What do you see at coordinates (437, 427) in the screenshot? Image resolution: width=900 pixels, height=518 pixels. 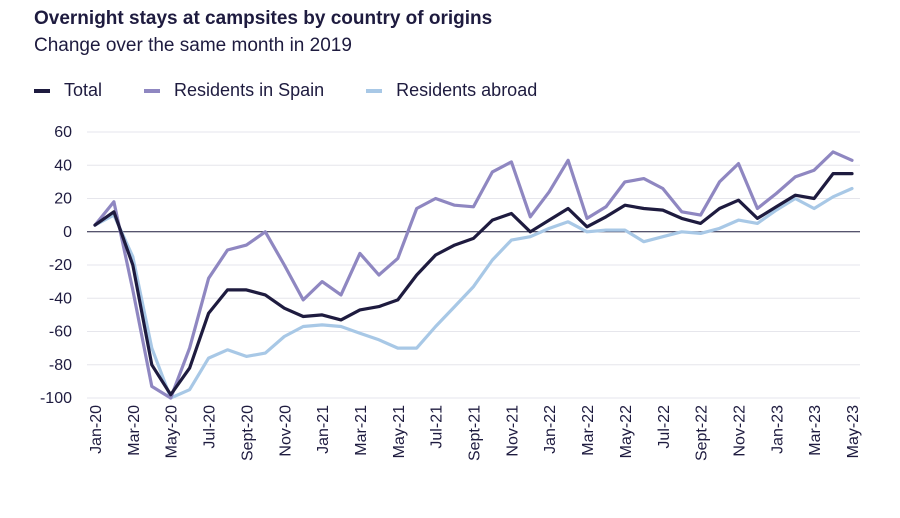 I see `x-tick-label: Jul-21` at bounding box center [437, 427].